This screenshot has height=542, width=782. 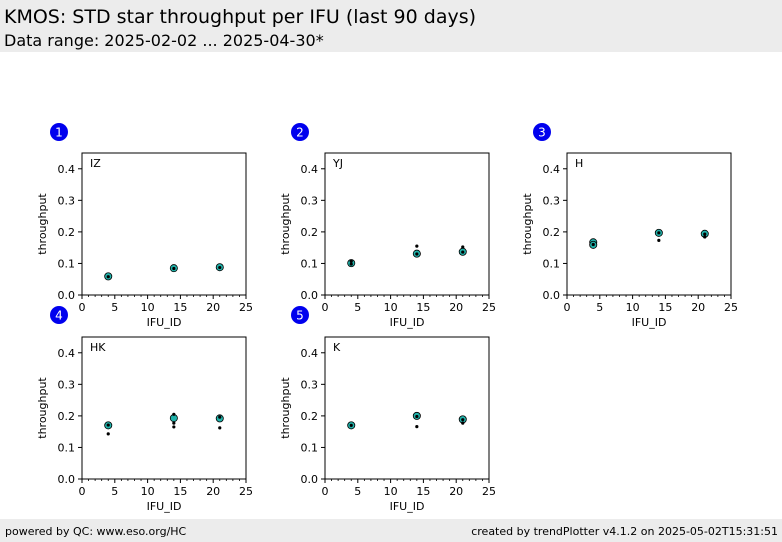 I want to click on page-subtitle: Data range: 2025-02-02 ... 2025-04-30*, so click(x=164, y=40).